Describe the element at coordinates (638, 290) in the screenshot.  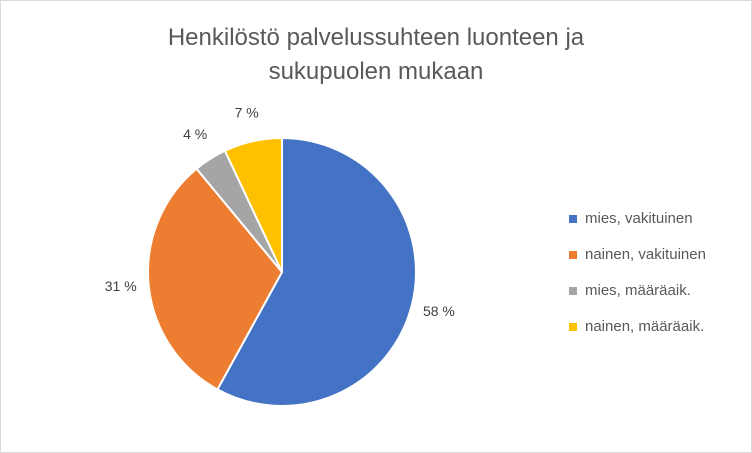
I see `legend-label: mies, määräaik.` at that location.